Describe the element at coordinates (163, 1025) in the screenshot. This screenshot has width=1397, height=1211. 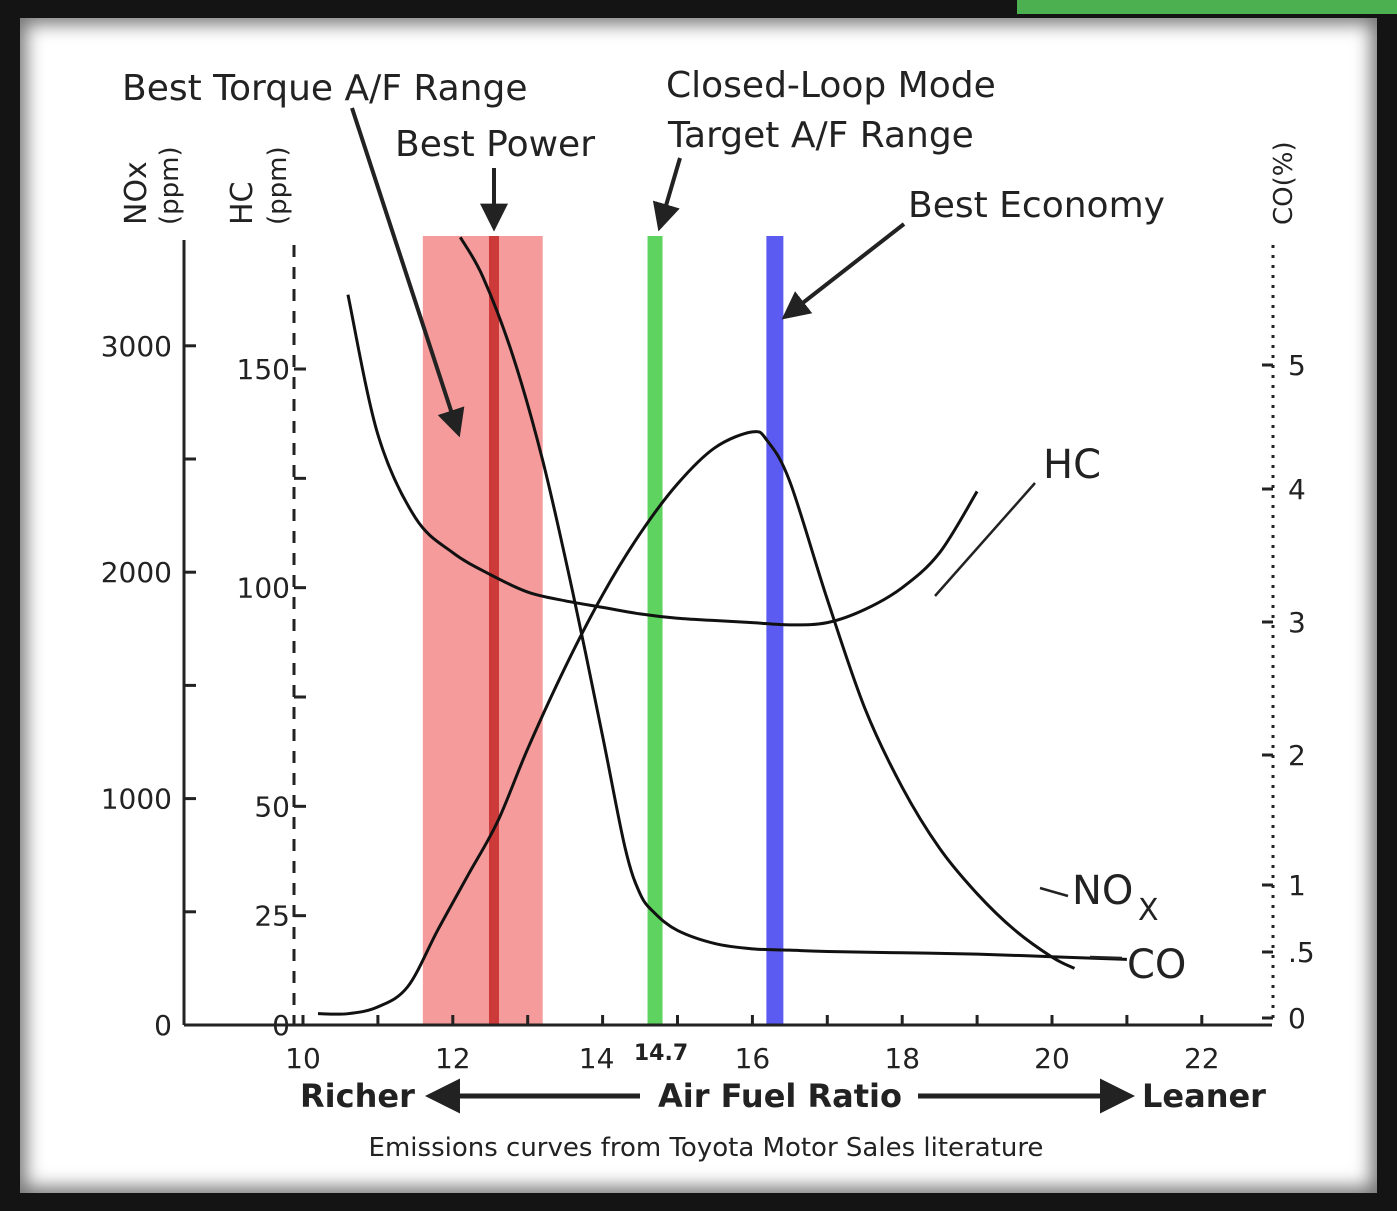
I see `nox-tick-label: 0` at that location.